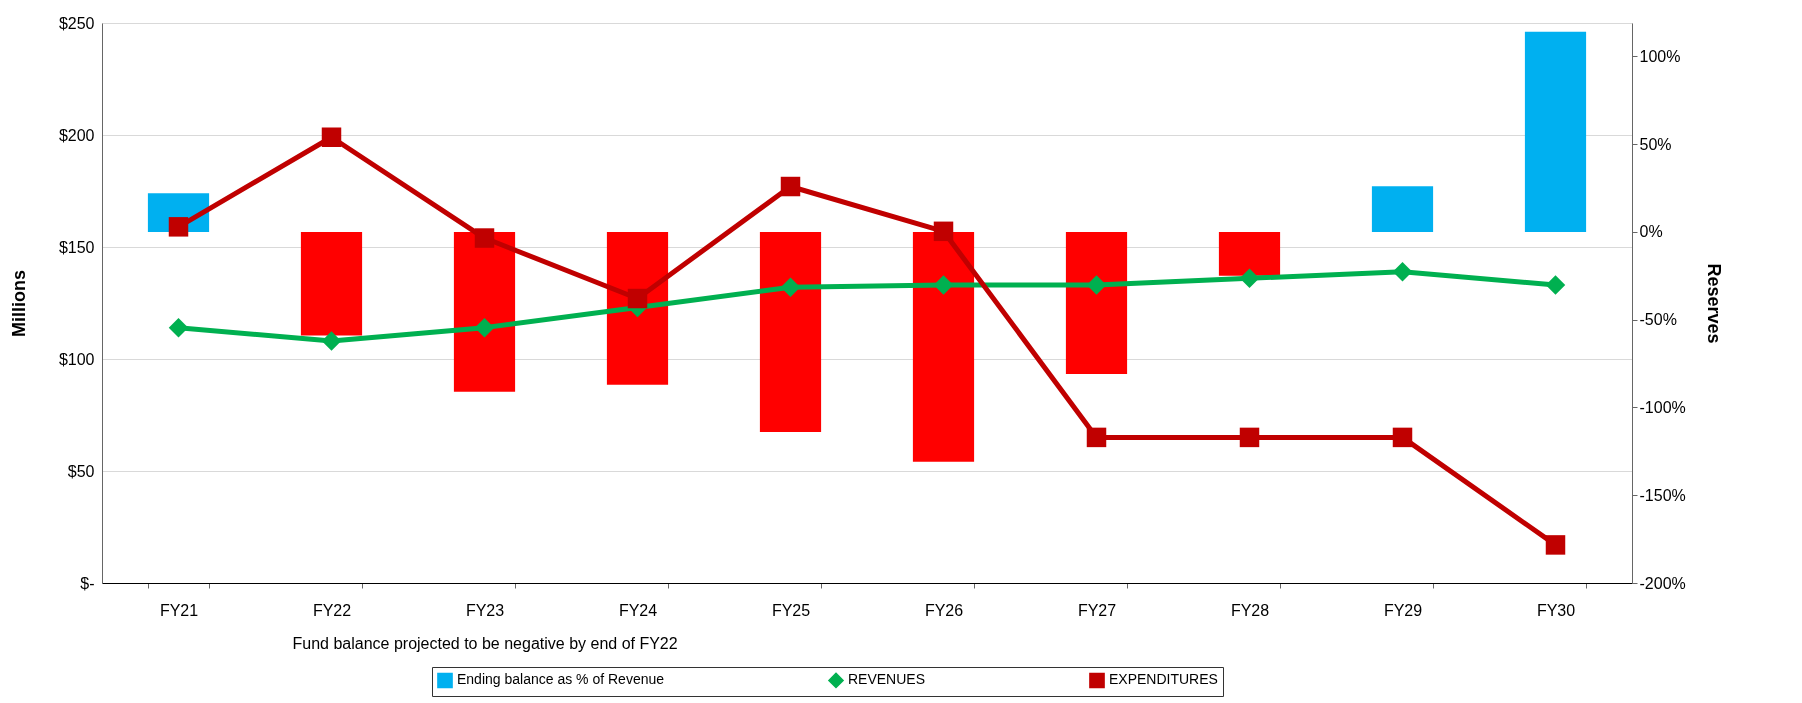  I want to click on y2-tick-label: 0%, so click(1651, 232).